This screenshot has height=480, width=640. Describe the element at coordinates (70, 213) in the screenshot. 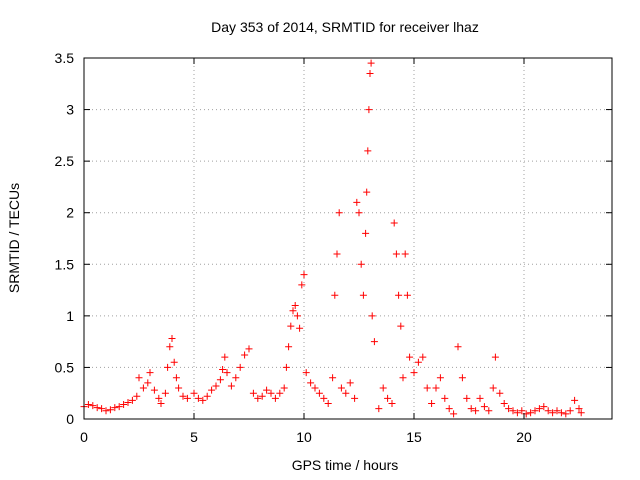

I see `y-tick-label: 2` at that location.